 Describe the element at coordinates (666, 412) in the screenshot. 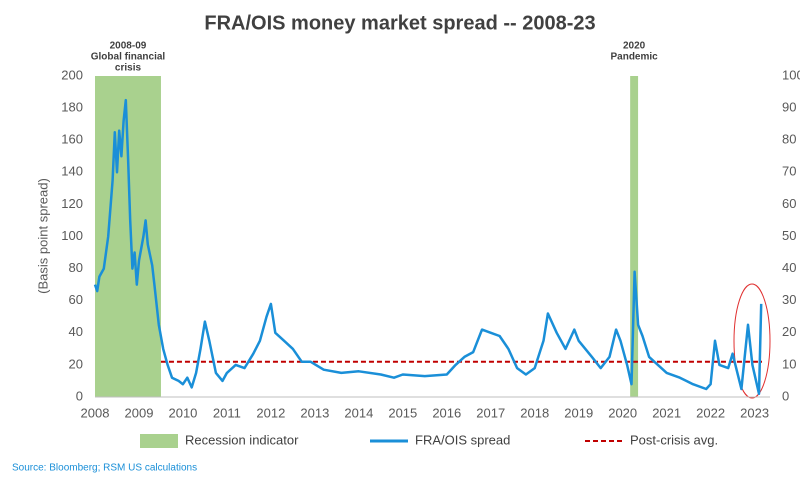

I see `x-tick-label: 2021` at that location.